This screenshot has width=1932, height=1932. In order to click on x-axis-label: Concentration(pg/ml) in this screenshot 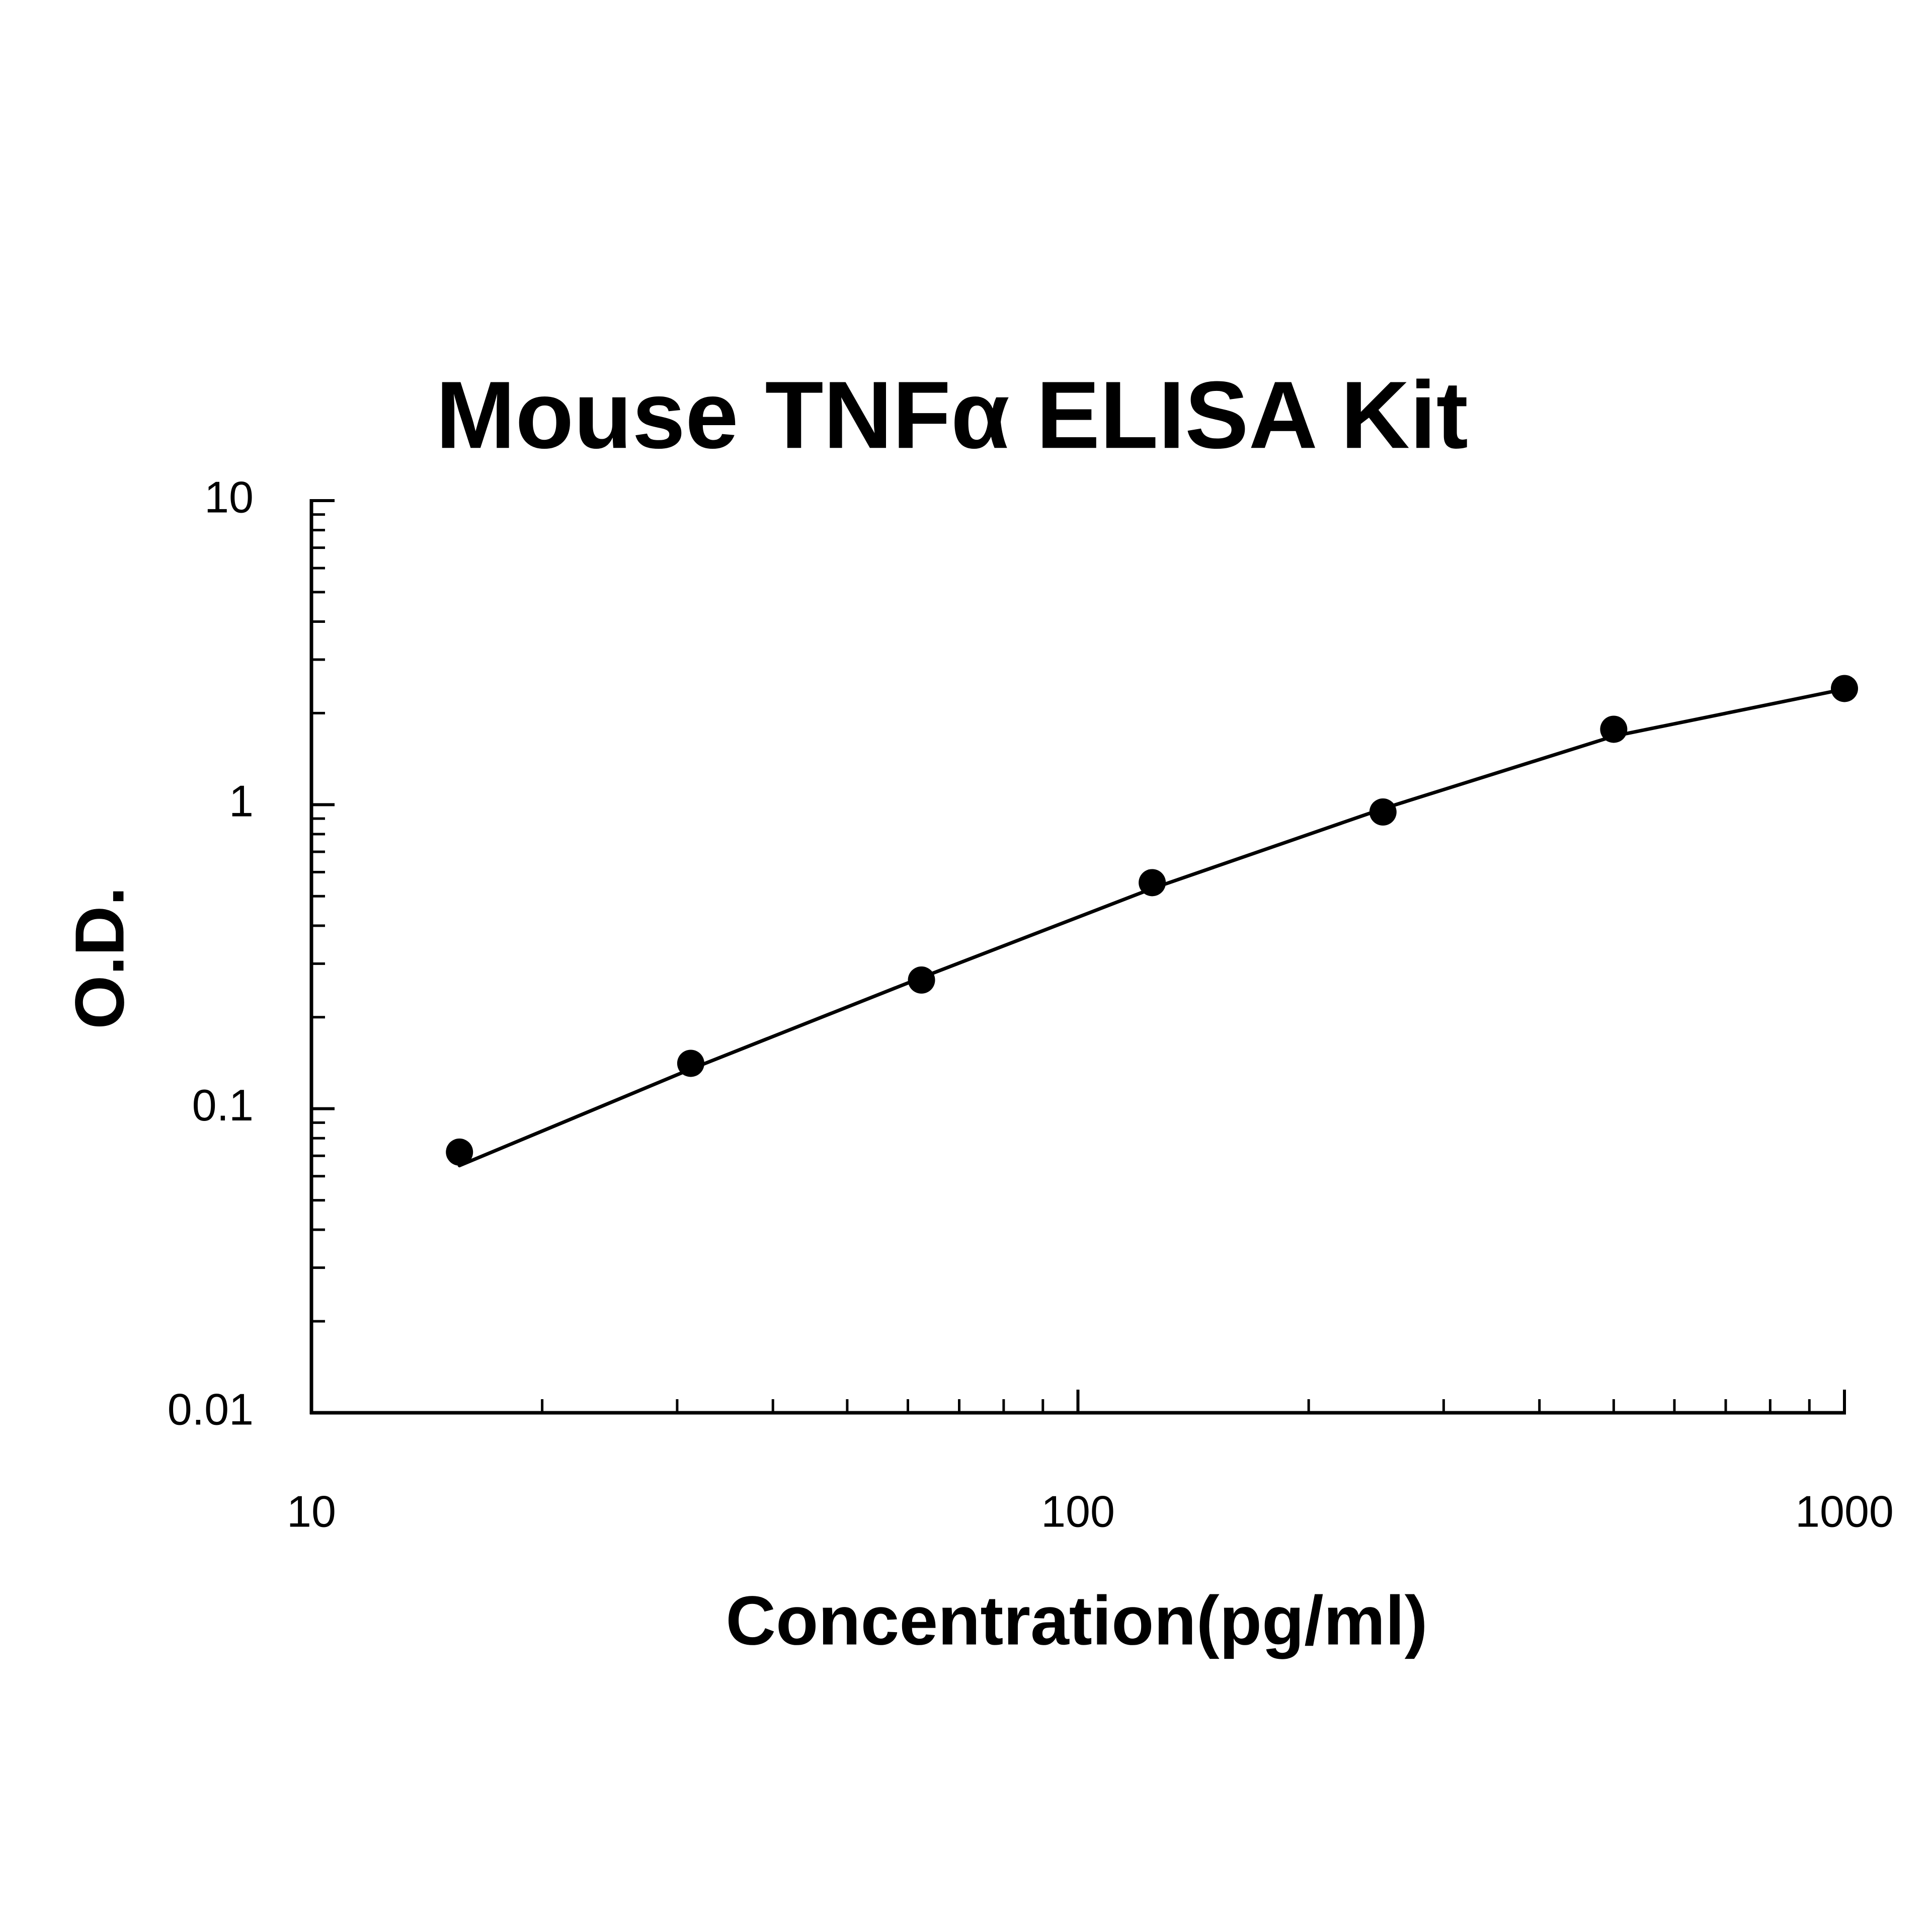, I will do `click(1077, 1621)`.